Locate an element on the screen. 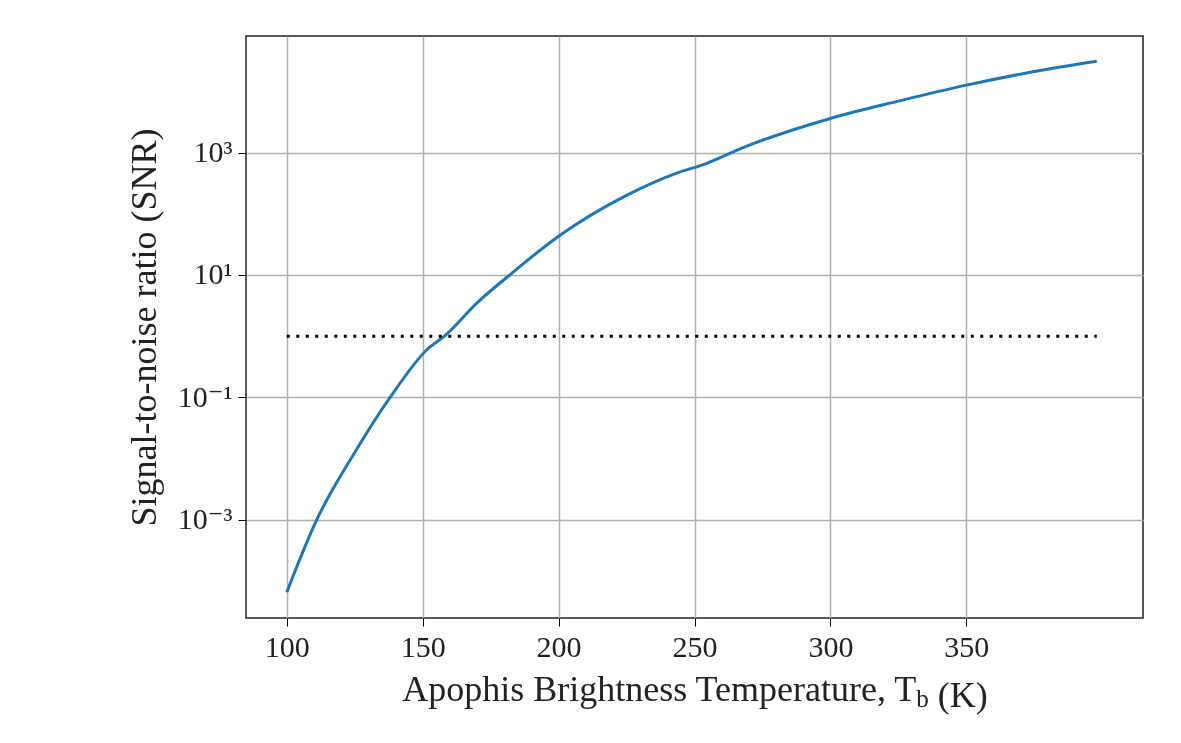 This screenshot has width=1181, height=743. x-tick-label: 300 is located at coordinates (831, 646).